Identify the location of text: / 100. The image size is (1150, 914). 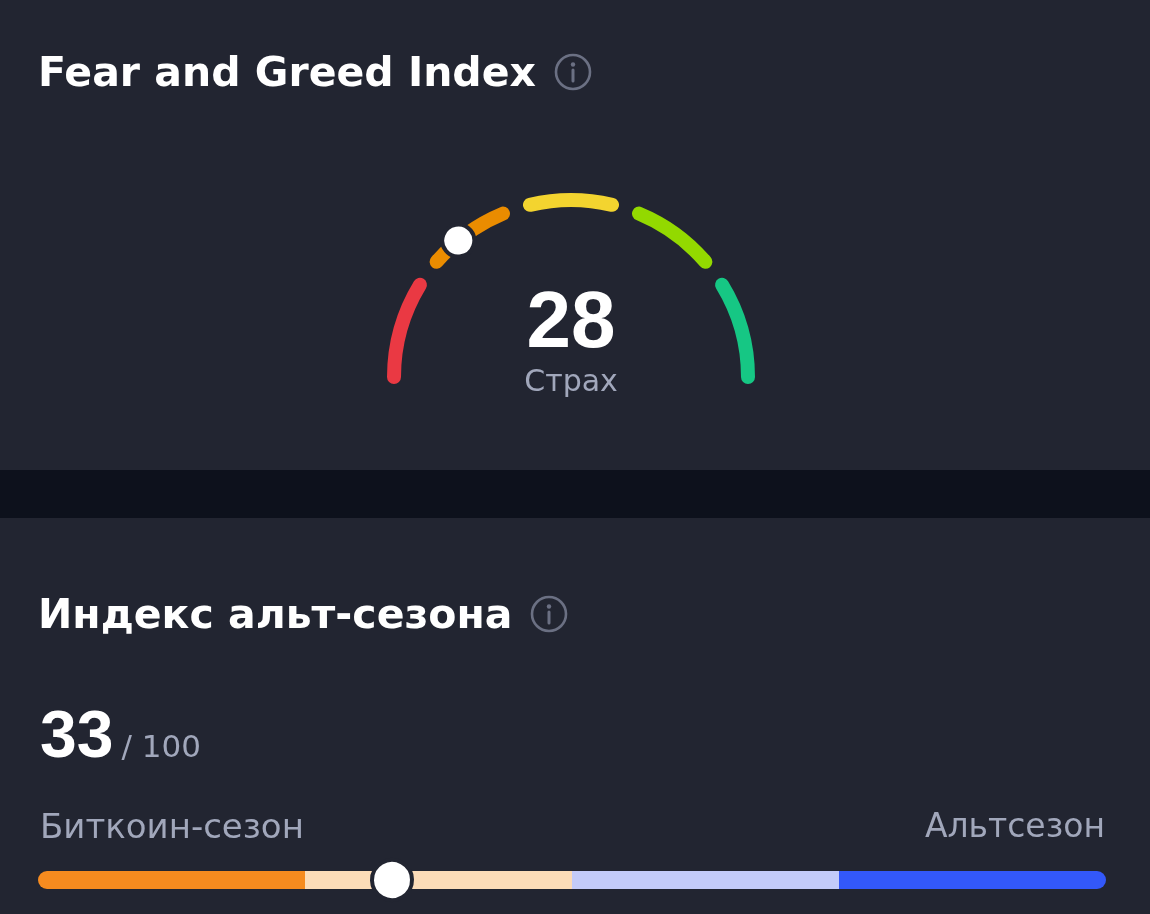
(161, 746).